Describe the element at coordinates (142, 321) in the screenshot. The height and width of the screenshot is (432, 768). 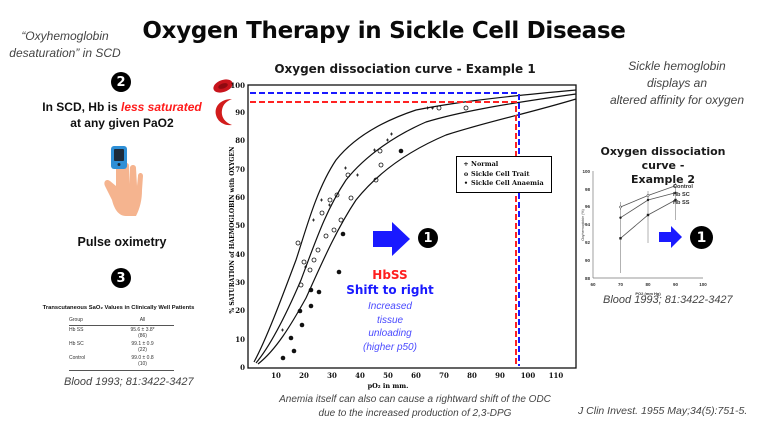
I see `table-header-all: All` at that location.